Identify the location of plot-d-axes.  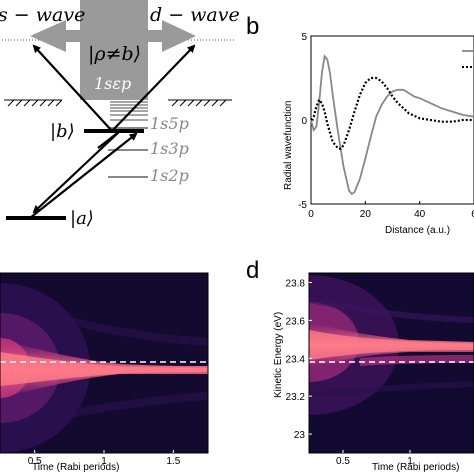
(391, 363).